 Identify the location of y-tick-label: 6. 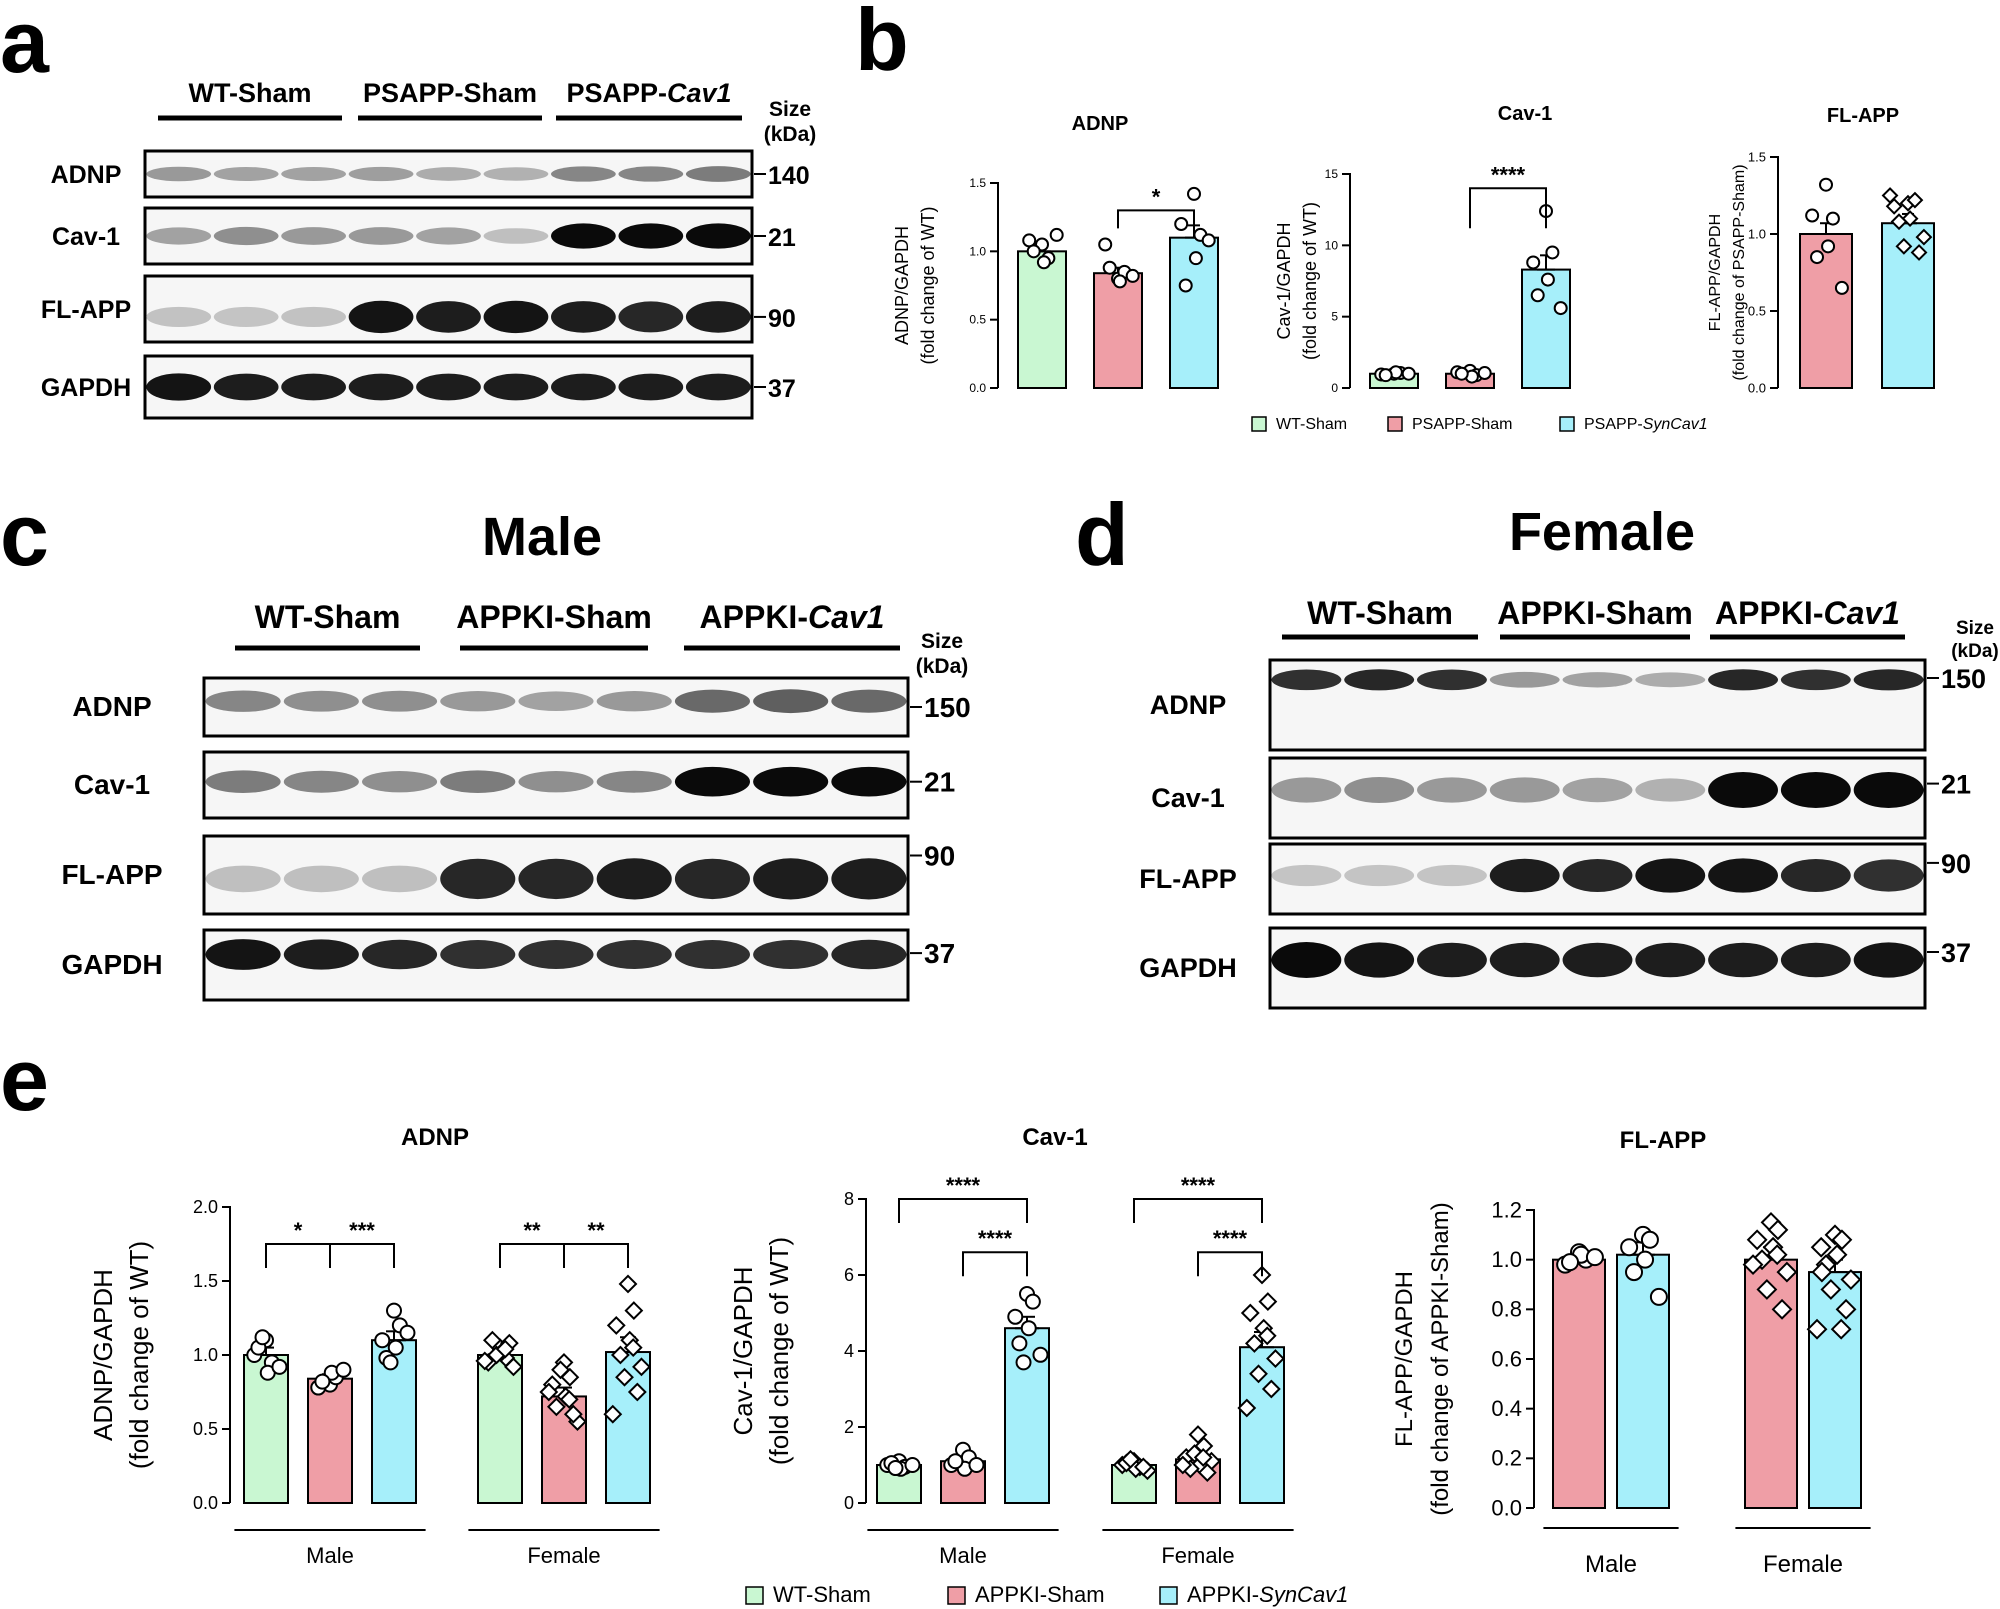
(849, 1275).